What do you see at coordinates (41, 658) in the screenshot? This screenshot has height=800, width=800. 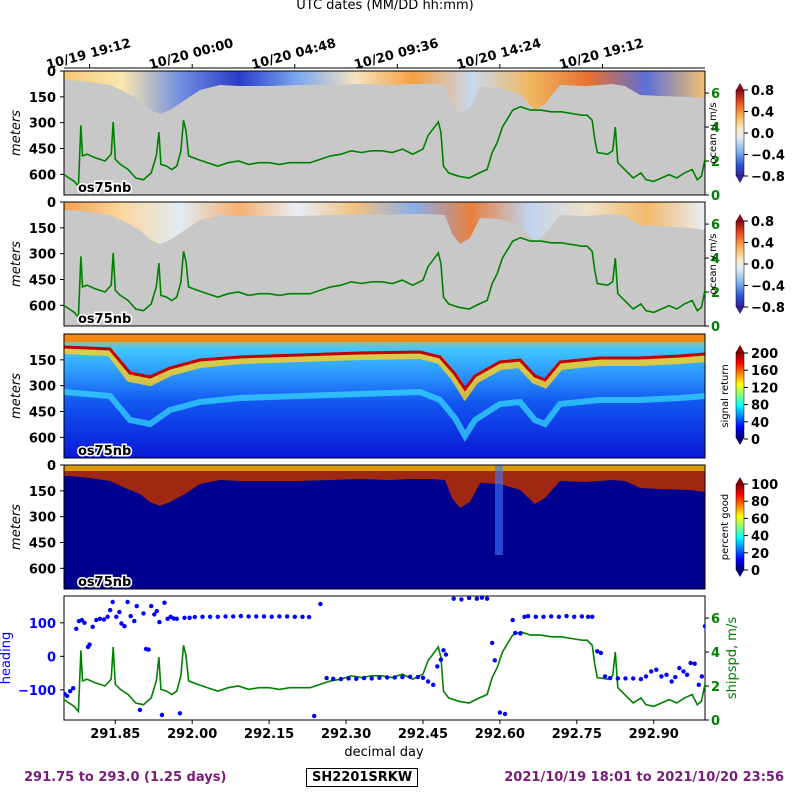 I see `heading-ticks: 100 0 −100` at bounding box center [41, 658].